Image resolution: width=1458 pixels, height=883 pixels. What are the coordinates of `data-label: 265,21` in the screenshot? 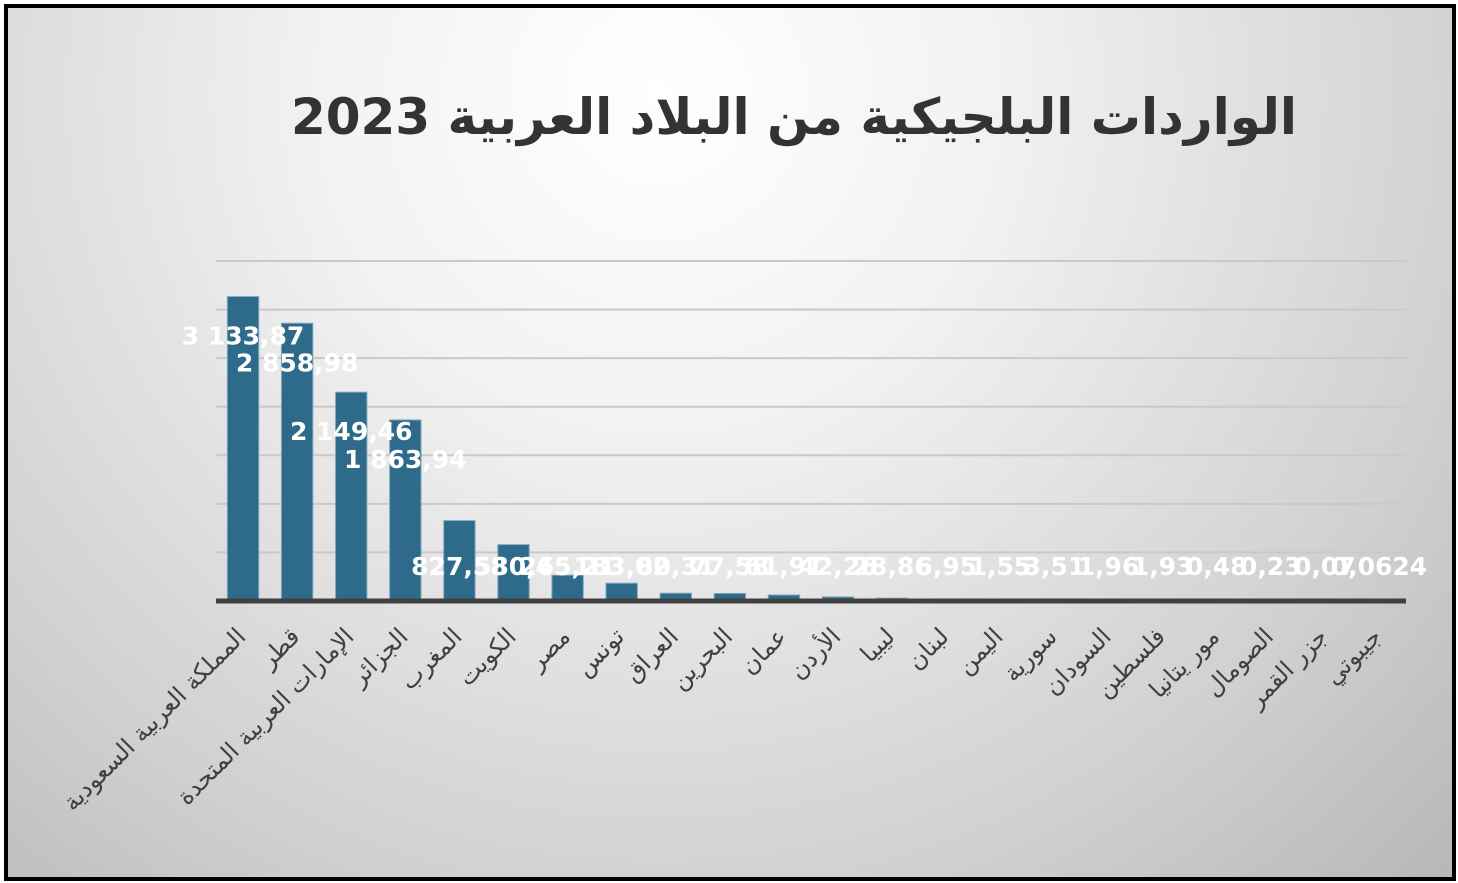 It's located at (567, 566).